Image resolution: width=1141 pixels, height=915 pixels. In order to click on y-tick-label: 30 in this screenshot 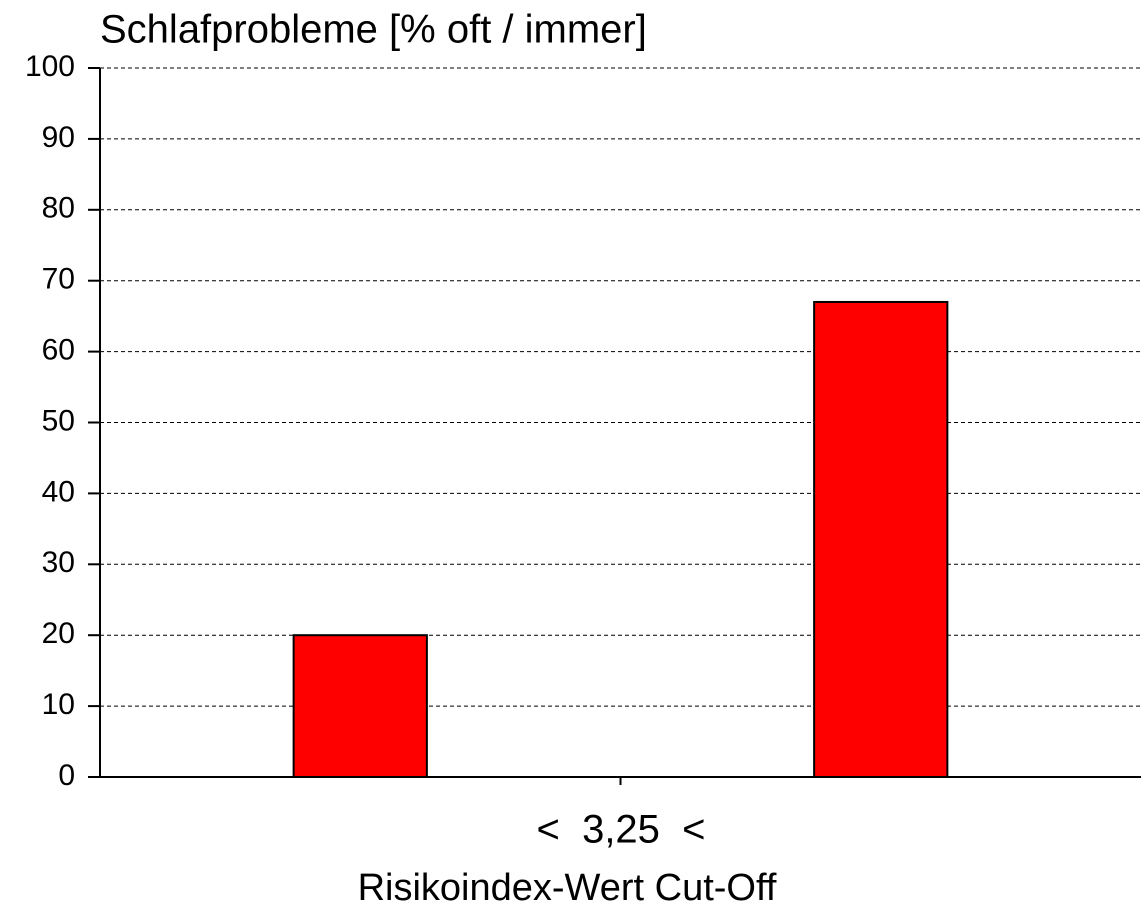, I will do `click(58, 562)`.